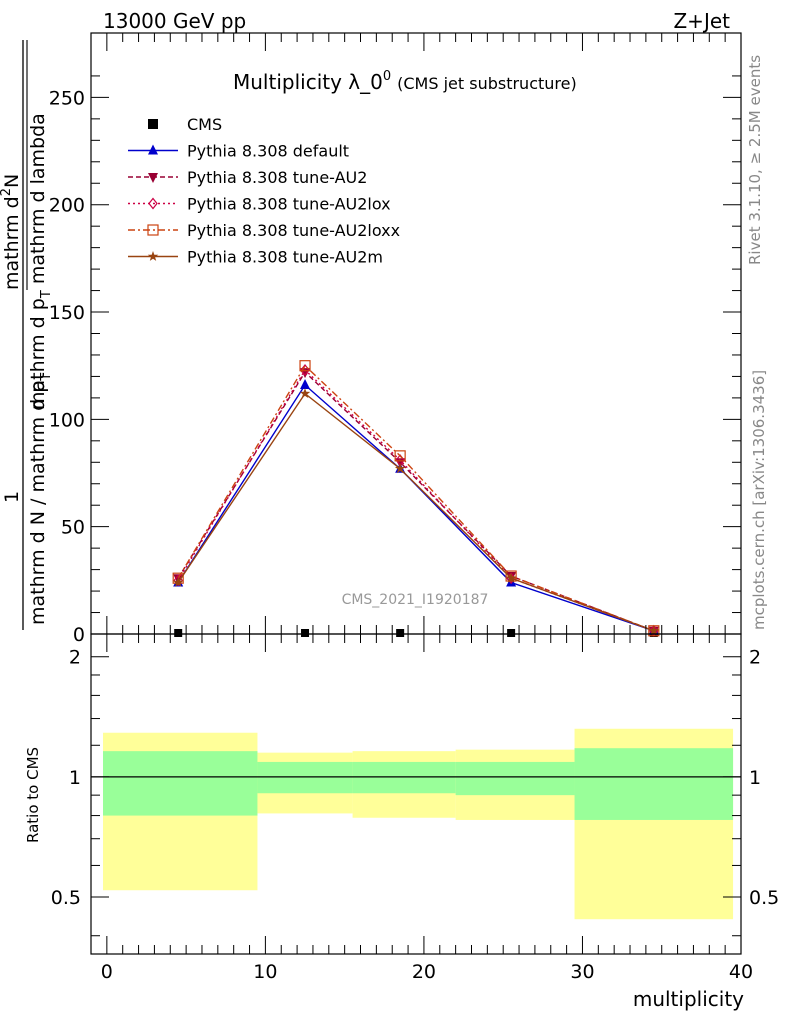  I want to click on legend-label-3: Pythia 8.308 tune-AU2lox, so click(289, 204).